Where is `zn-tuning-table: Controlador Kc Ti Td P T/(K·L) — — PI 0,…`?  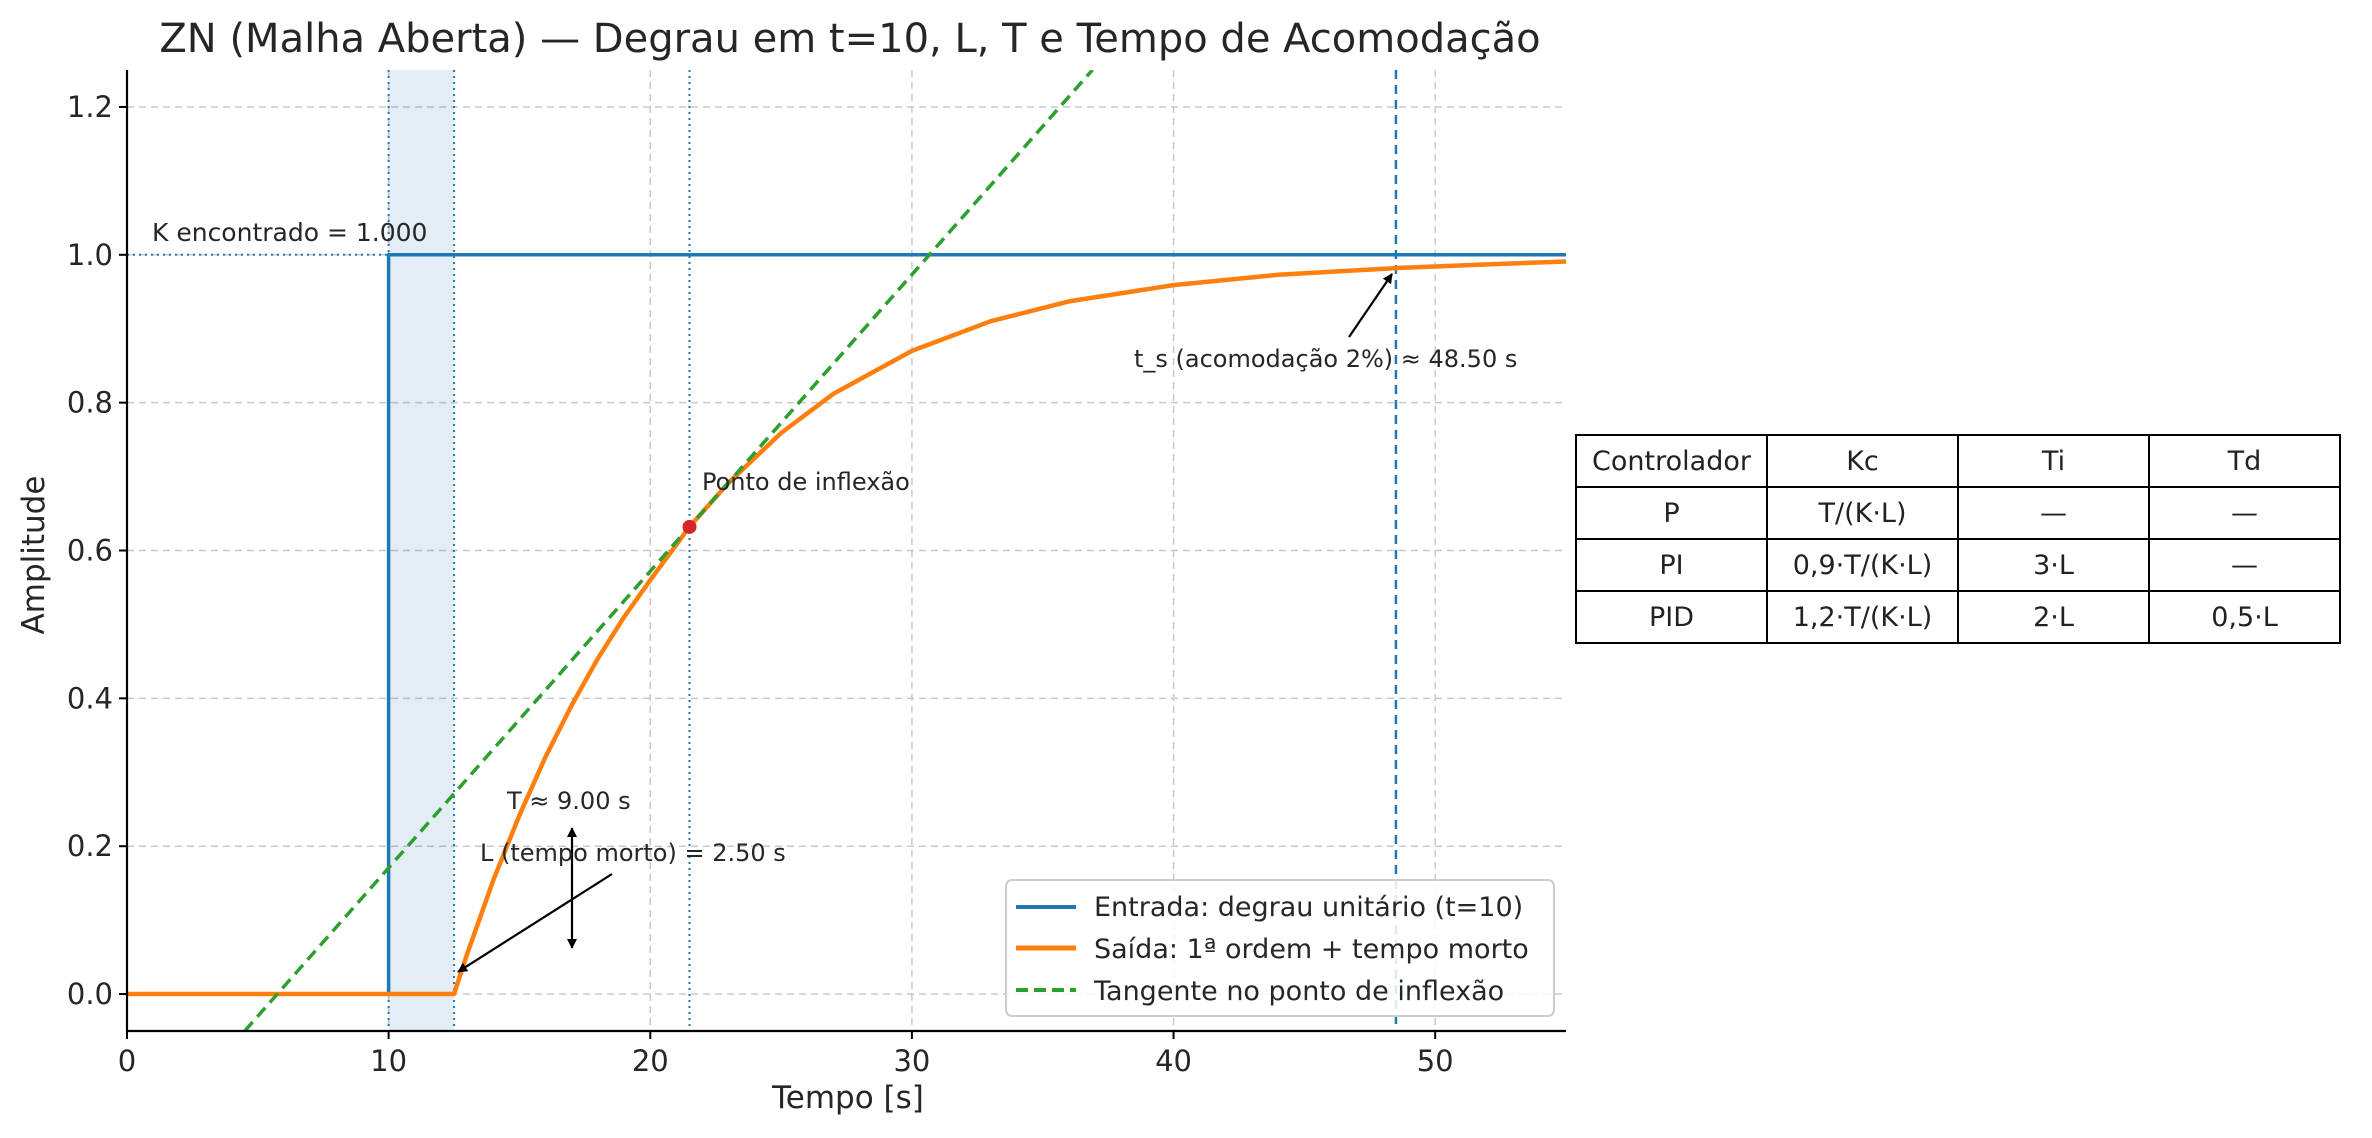
zn-tuning-table: Controlador Kc Ti Td P T/(K·L) — — PI 0,… is located at coordinates (1958, 539).